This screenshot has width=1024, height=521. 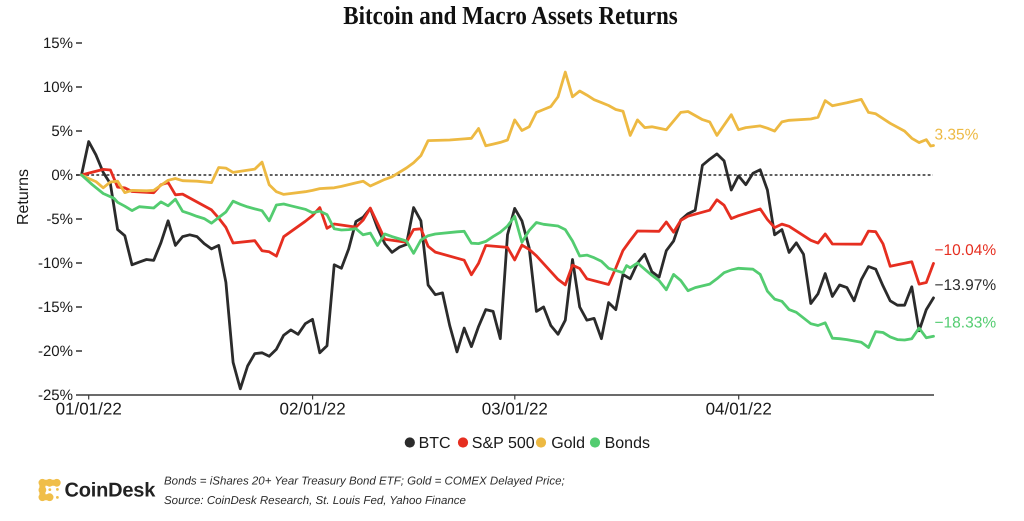 I want to click on svg-text: 03/01/22, so click(x=515, y=409).